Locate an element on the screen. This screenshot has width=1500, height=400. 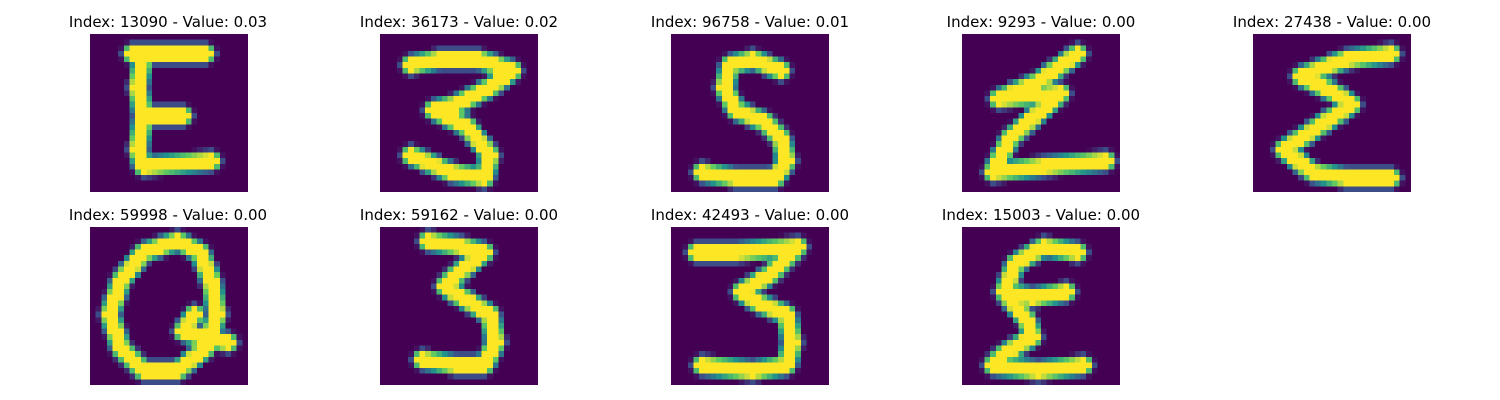
grid-cell-5-image is located at coordinates (1332, 113).